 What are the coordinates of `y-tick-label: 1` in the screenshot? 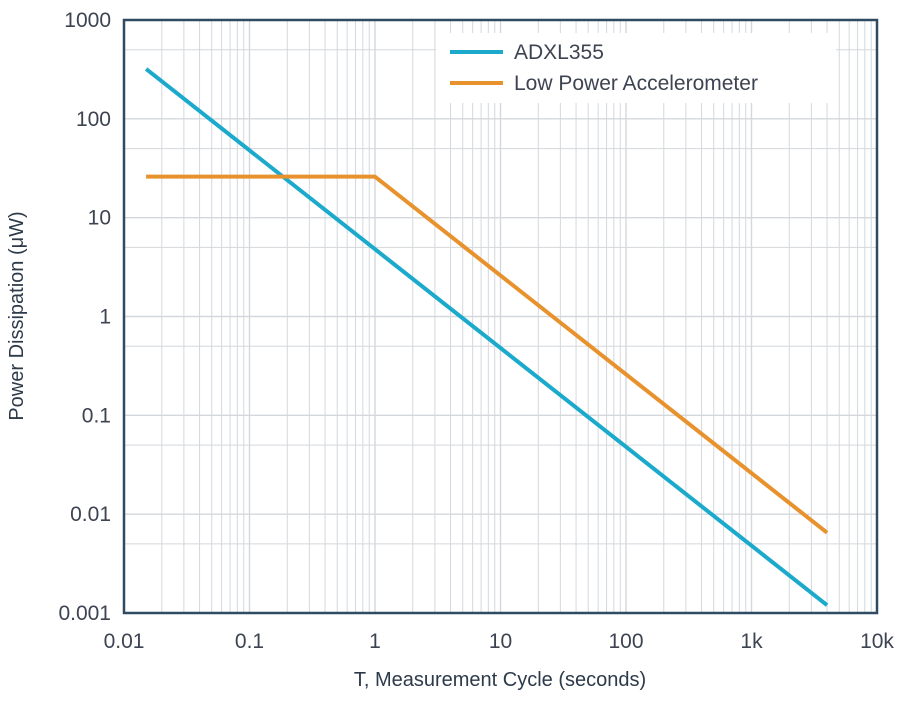 It's located at (105, 317).